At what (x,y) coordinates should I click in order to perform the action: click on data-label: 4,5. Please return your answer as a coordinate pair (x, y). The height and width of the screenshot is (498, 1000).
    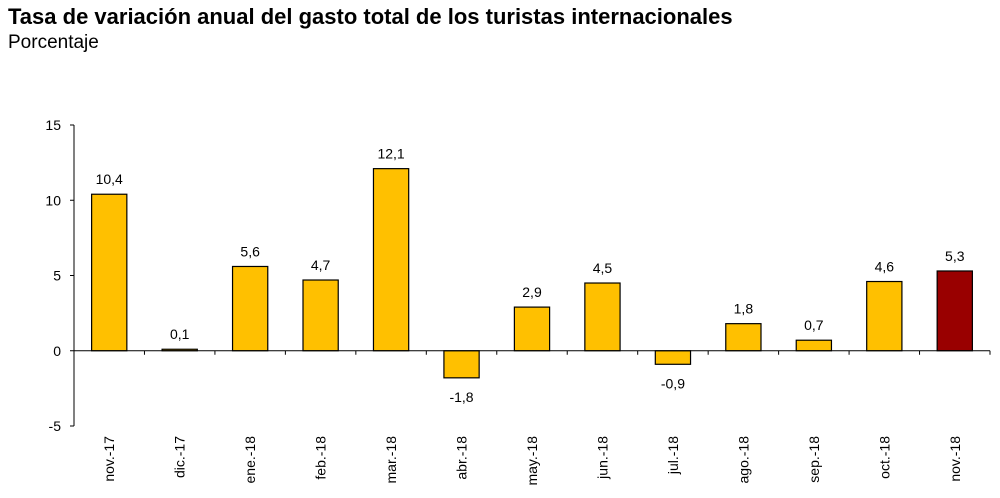
    Looking at the image, I should click on (603, 268).